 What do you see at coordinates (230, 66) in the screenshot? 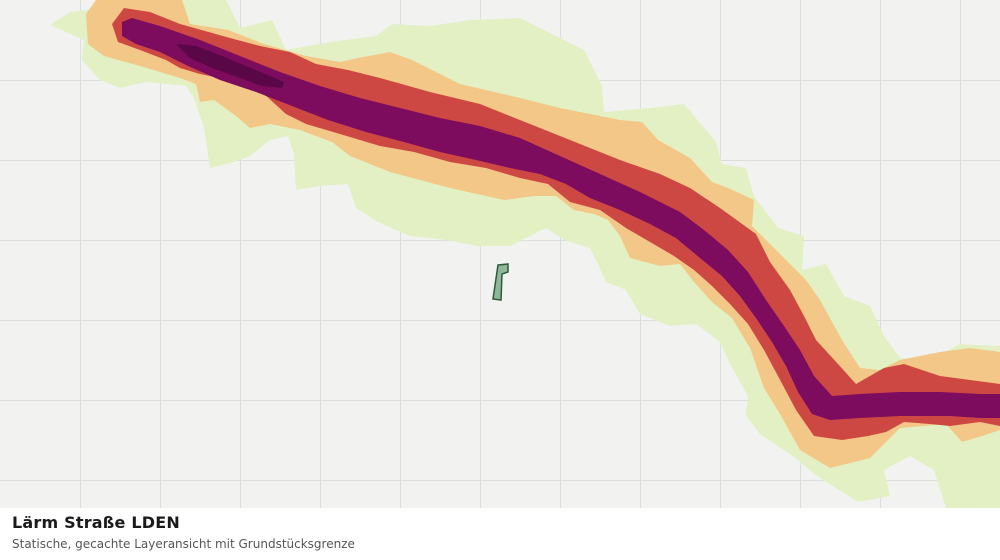
I see `noise-band-peak` at bounding box center [230, 66].